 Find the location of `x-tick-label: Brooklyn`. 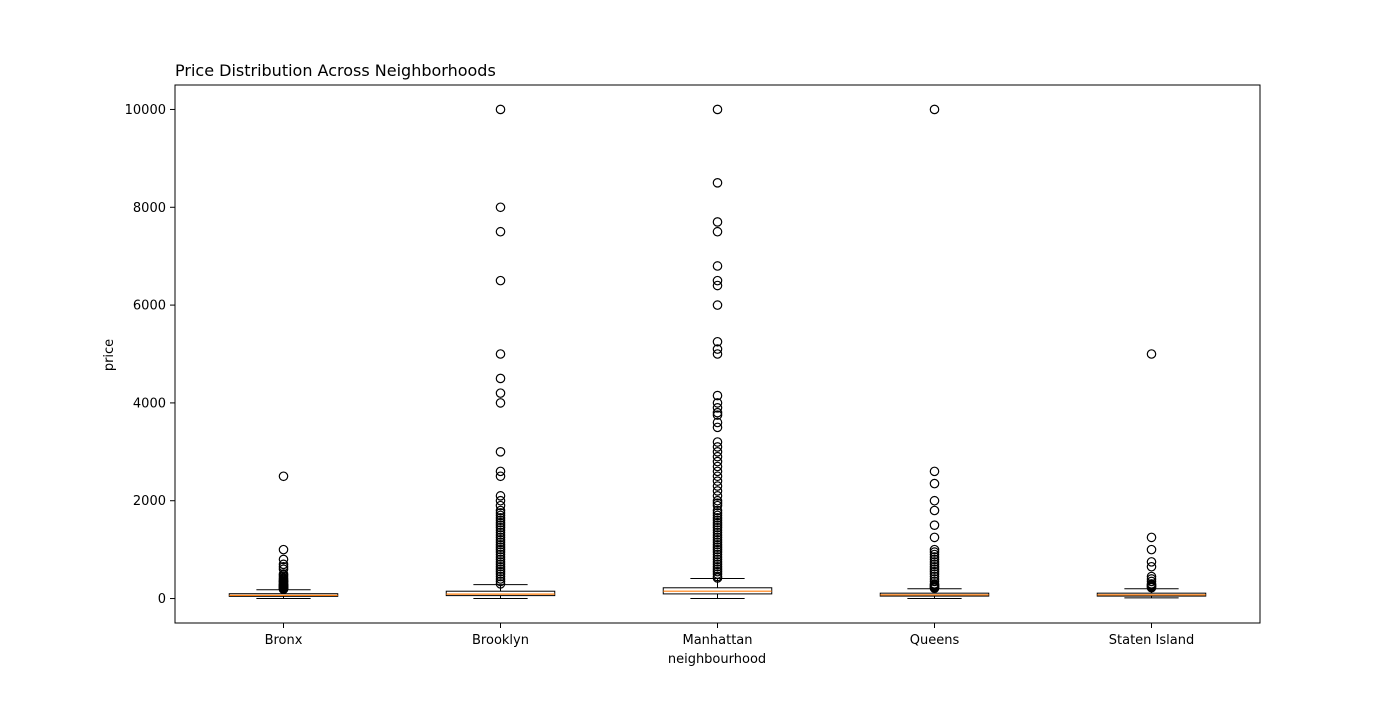

x-tick-label: Brooklyn is located at coordinates (500, 640).